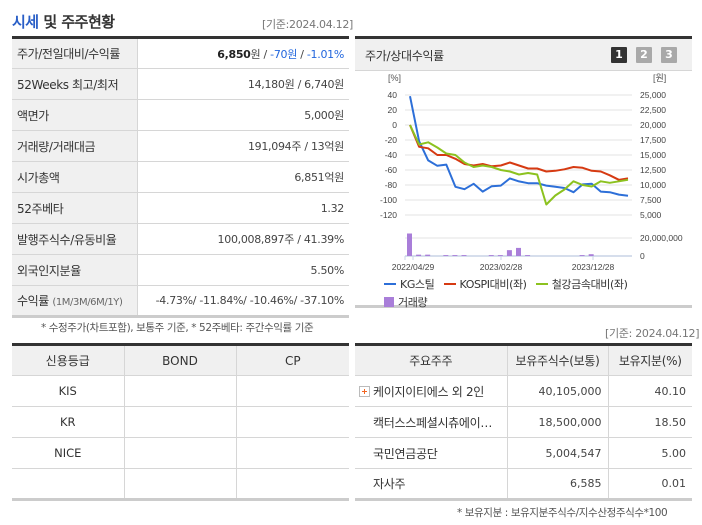 The image size is (702, 525). What do you see at coordinates (308, 24) in the screenshot?
I see `basis-date: [기준:2024.04.12]` at bounding box center [308, 24].